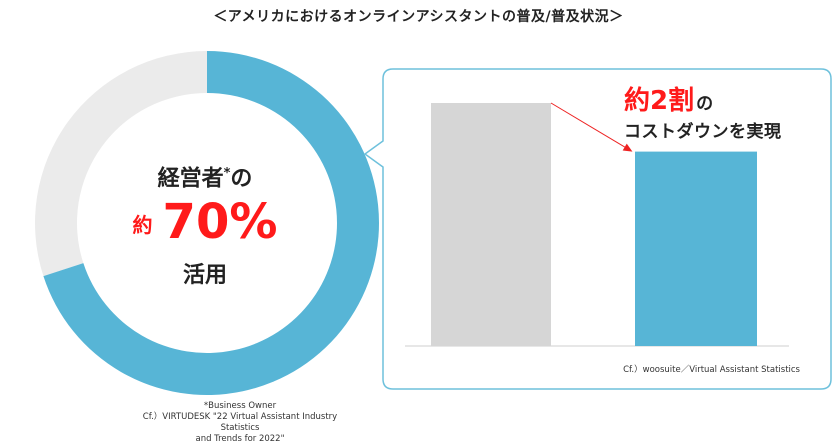 The image size is (837, 445). What do you see at coordinates (705, 104) in the screenshot?
I see `cost-reduction-particle: の` at bounding box center [705, 104].